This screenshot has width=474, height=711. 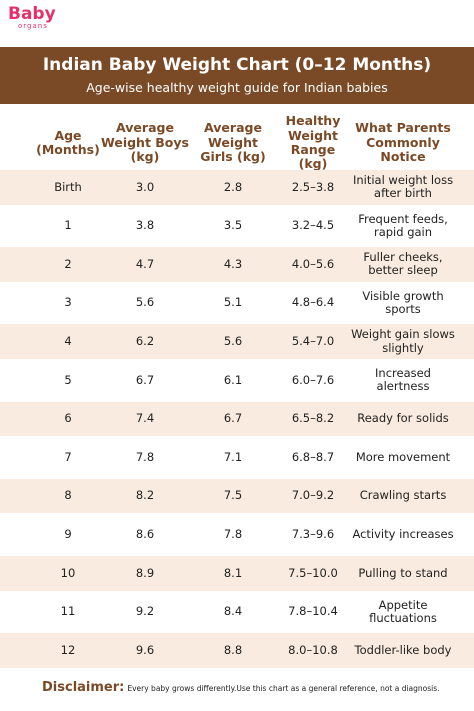 What do you see at coordinates (145, 186) in the screenshot?
I see `table-cell: 3.0` at bounding box center [145, 186].